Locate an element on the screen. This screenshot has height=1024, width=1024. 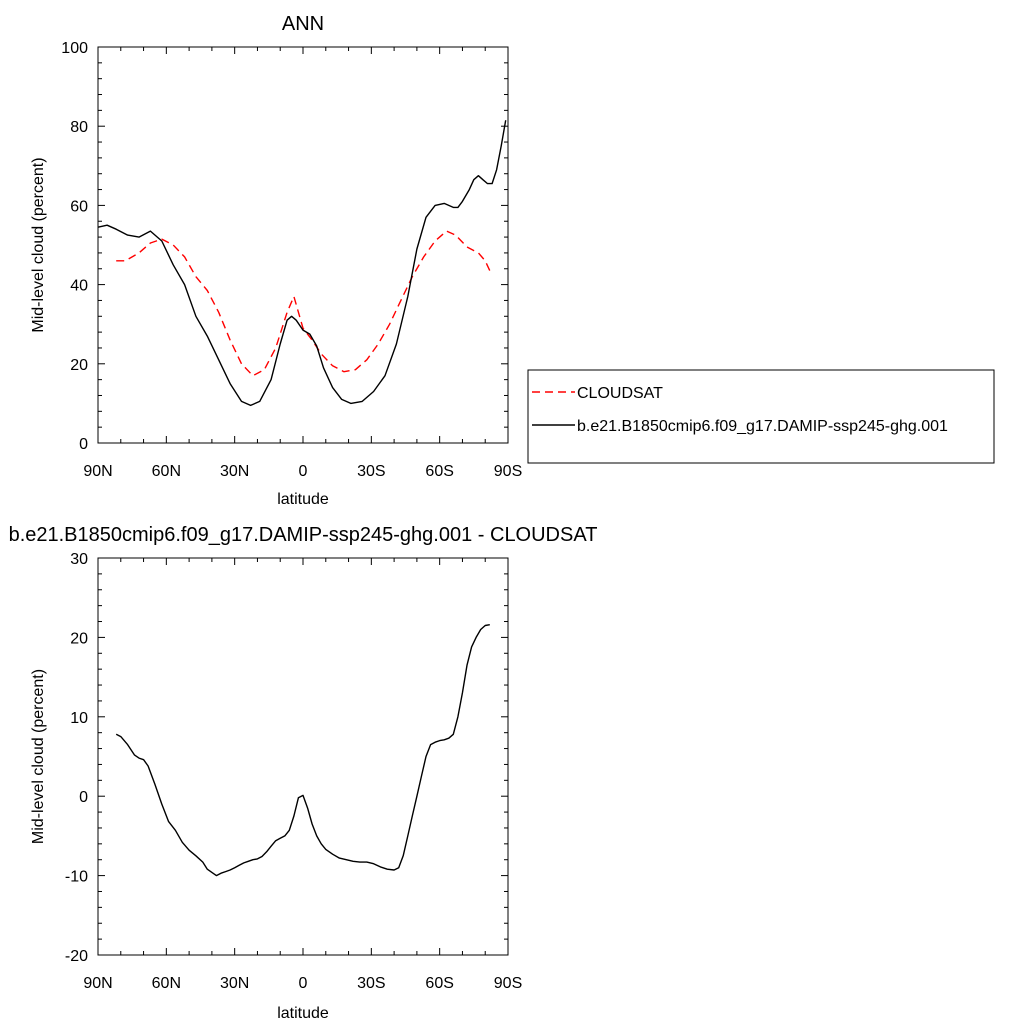
legend-box is located at coordinates (761, 416).